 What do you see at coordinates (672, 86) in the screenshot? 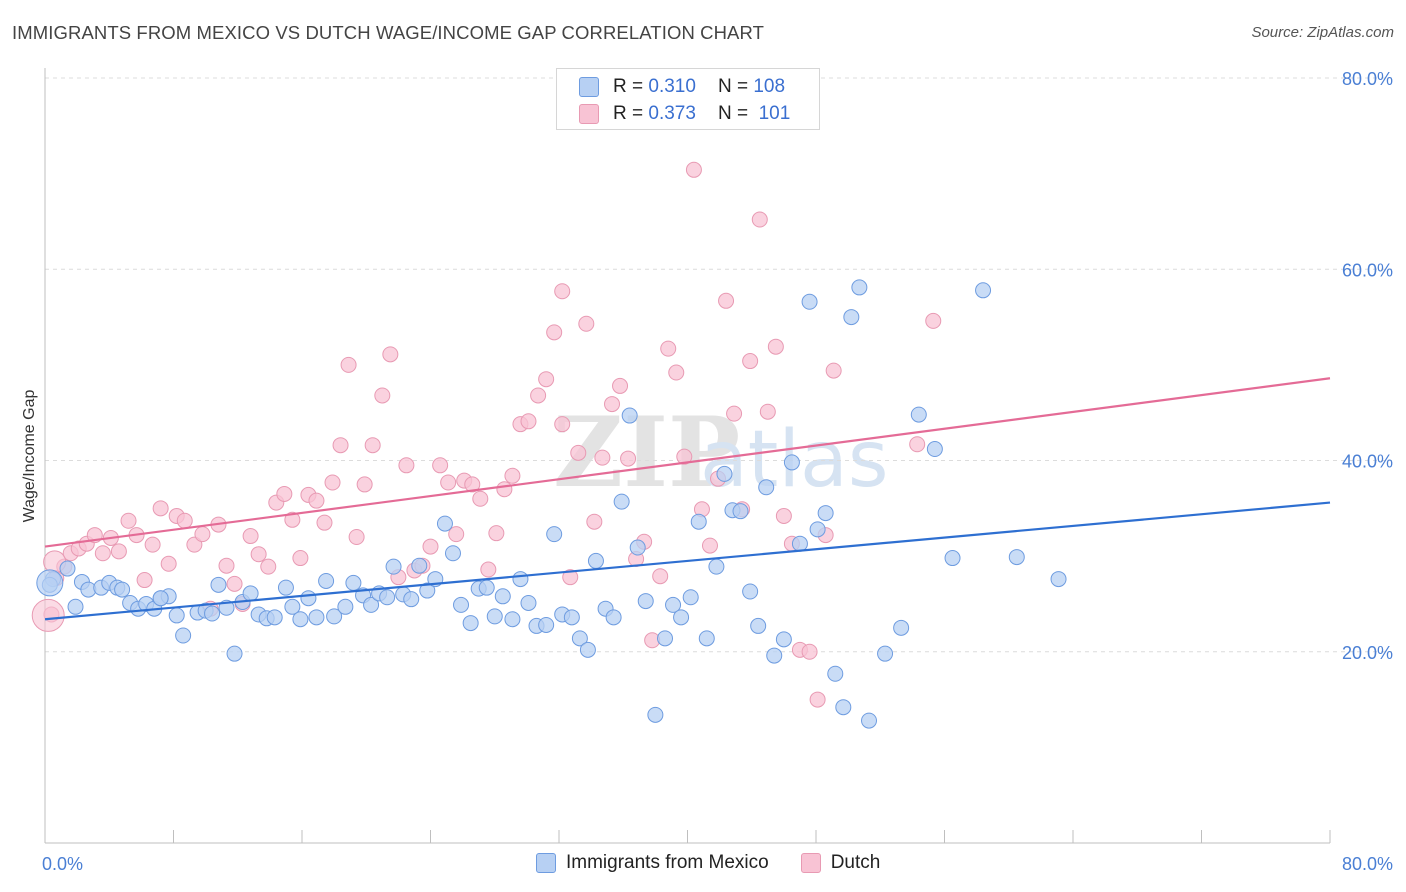
I see `legend-r-value: 0.310` at bounding box center [672, 86].